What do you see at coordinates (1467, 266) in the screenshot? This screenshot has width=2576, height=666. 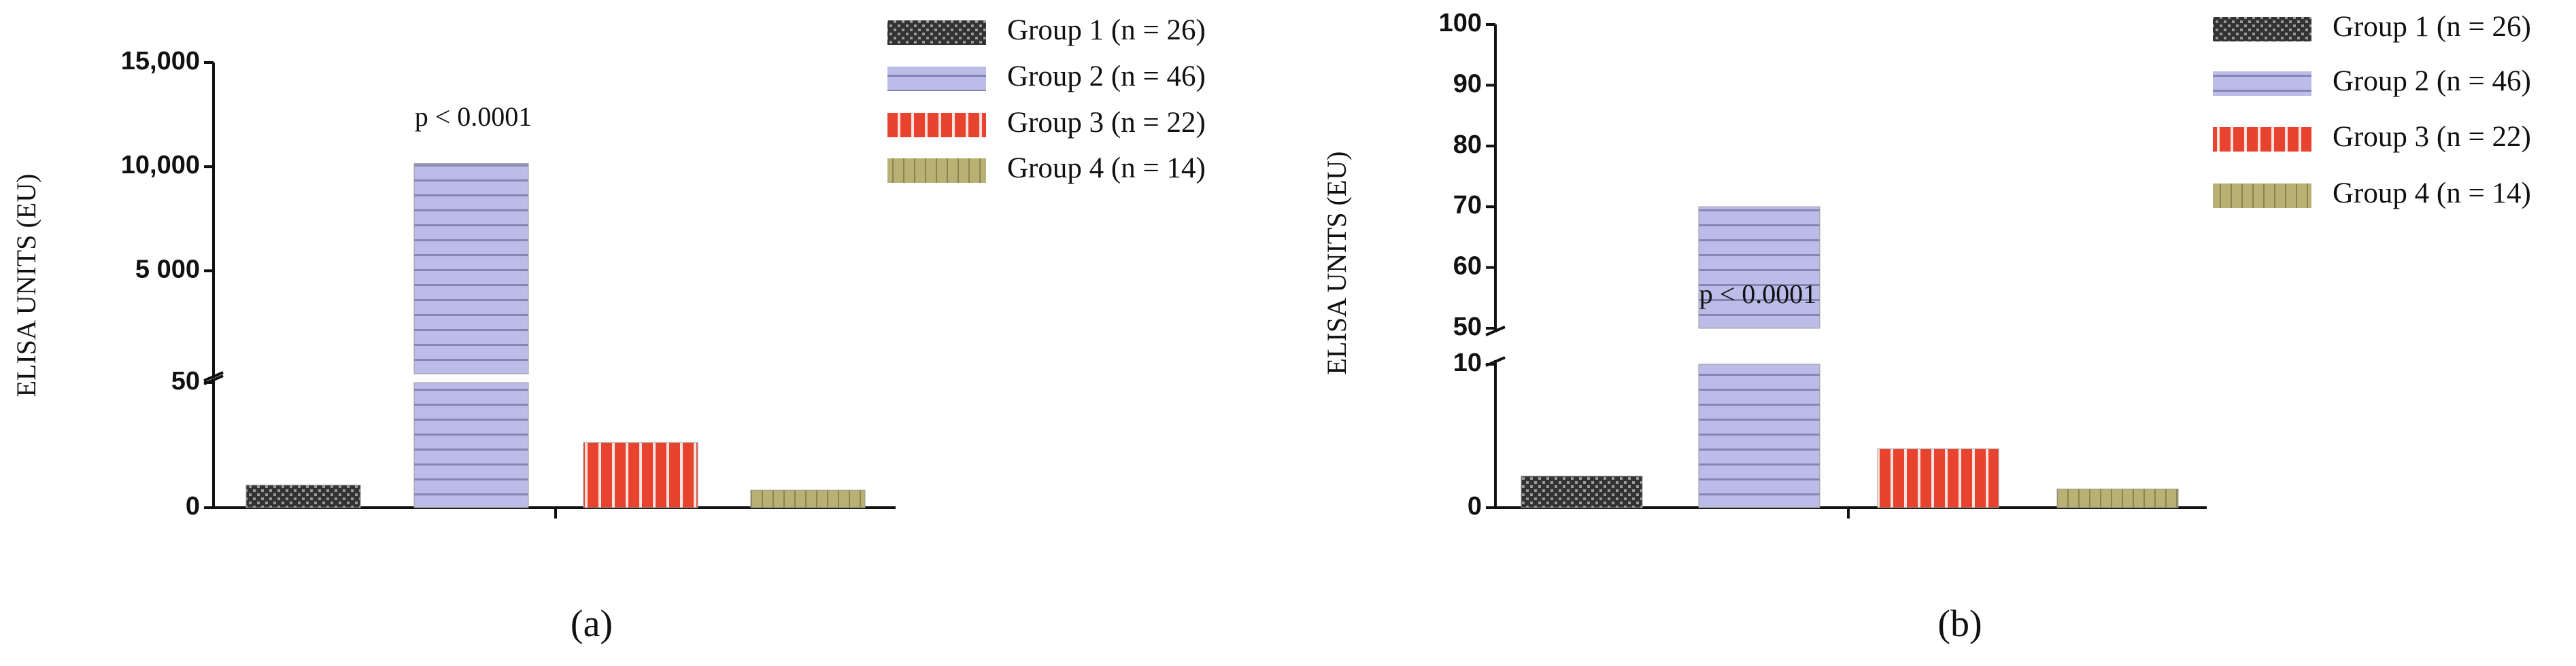 I see `y-tick-label: 60` at bounding box center [1467, 266].